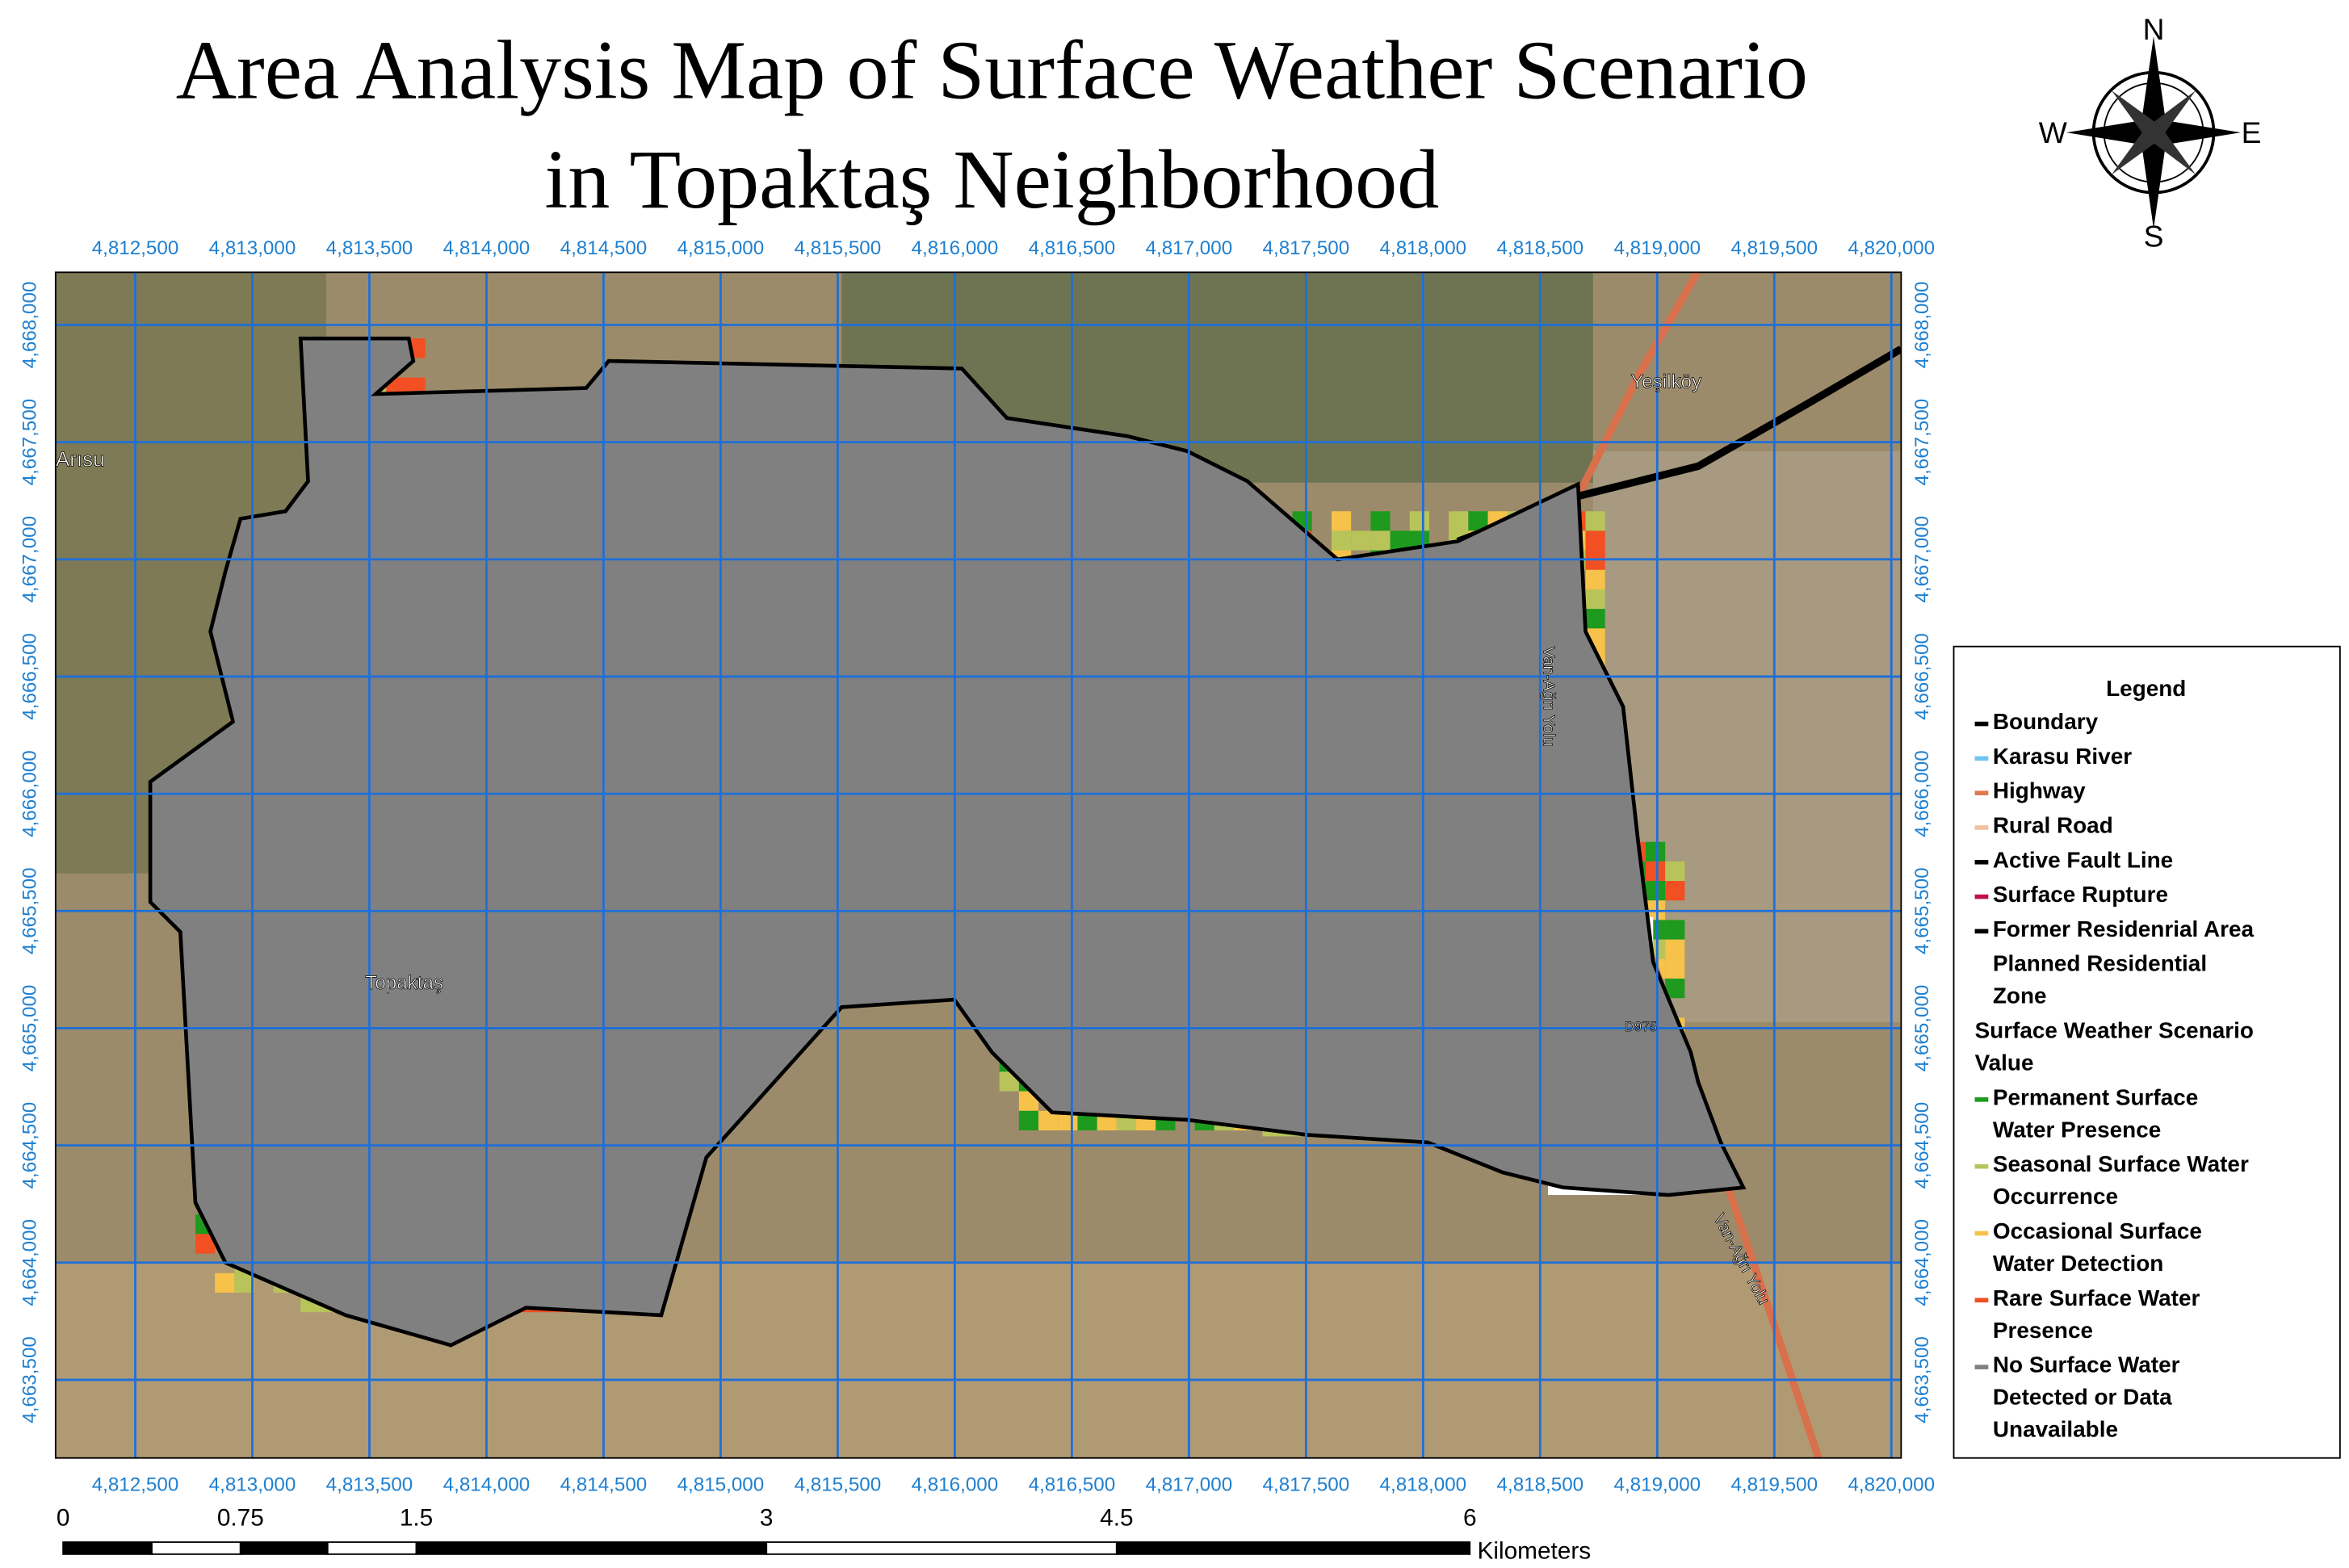 The height and width of the screenshot is (1568, 2349). Describe the element at coordinates (2055, 1429) in the screenshot. I see `legend-label: Unavailable` at that location.